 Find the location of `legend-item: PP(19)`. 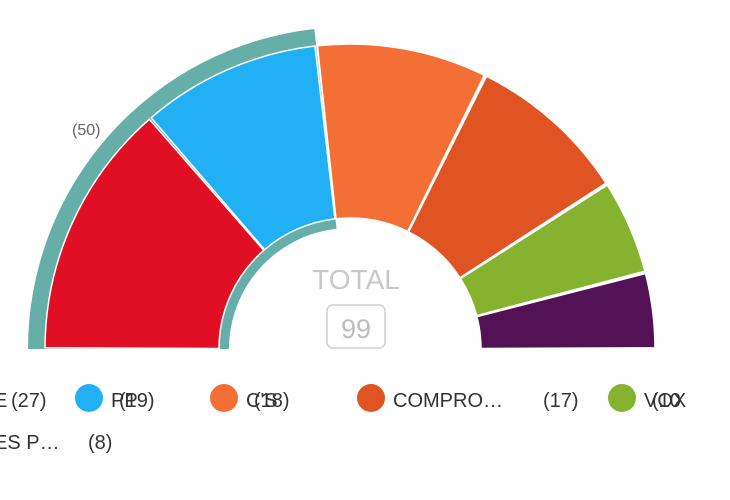

legend-item: PP(19) is located at coordinates (115, 398).